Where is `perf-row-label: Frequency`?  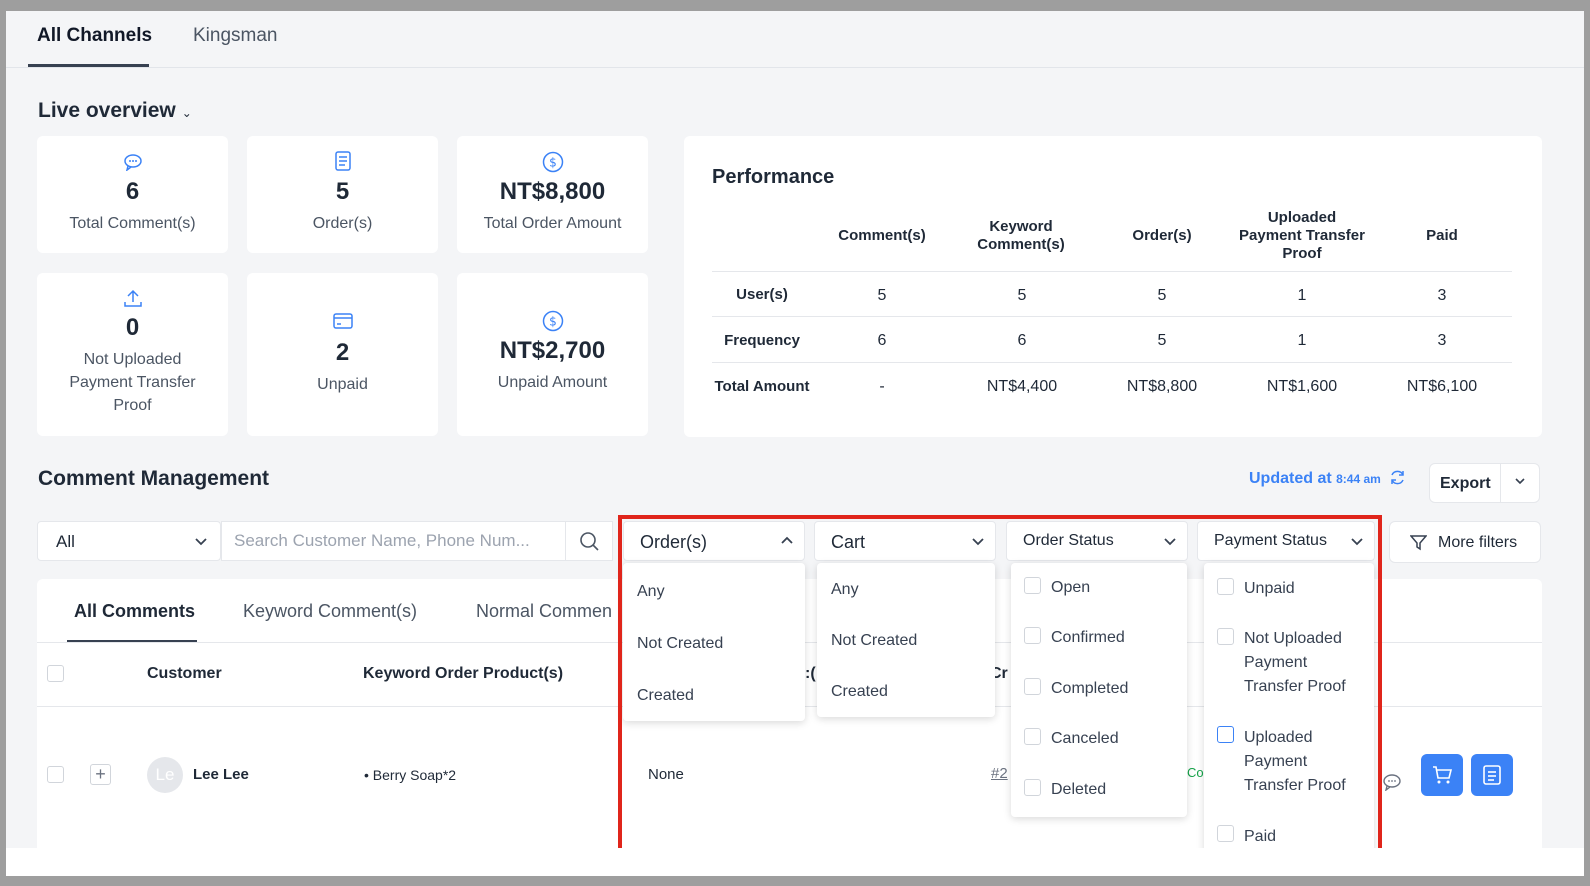 perf-row-label: Frequency is located at coordinates (762, 340).